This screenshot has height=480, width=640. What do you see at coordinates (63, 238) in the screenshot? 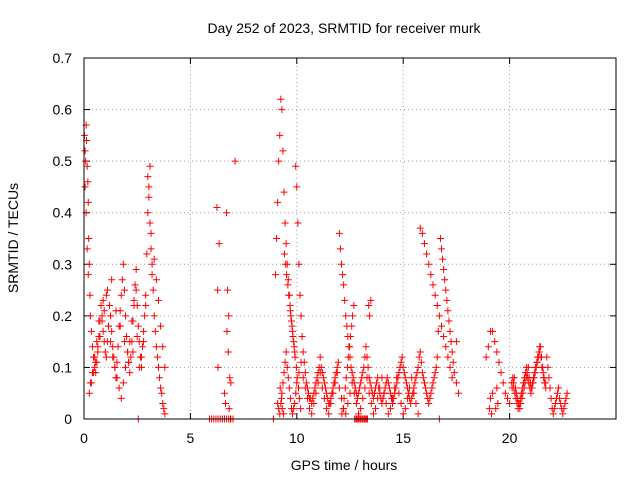
I see `y-tick-labels: 0 0.1 0.2 0.3 0.4 0.5 0.6 0.7` at bounding box center [63, 238].